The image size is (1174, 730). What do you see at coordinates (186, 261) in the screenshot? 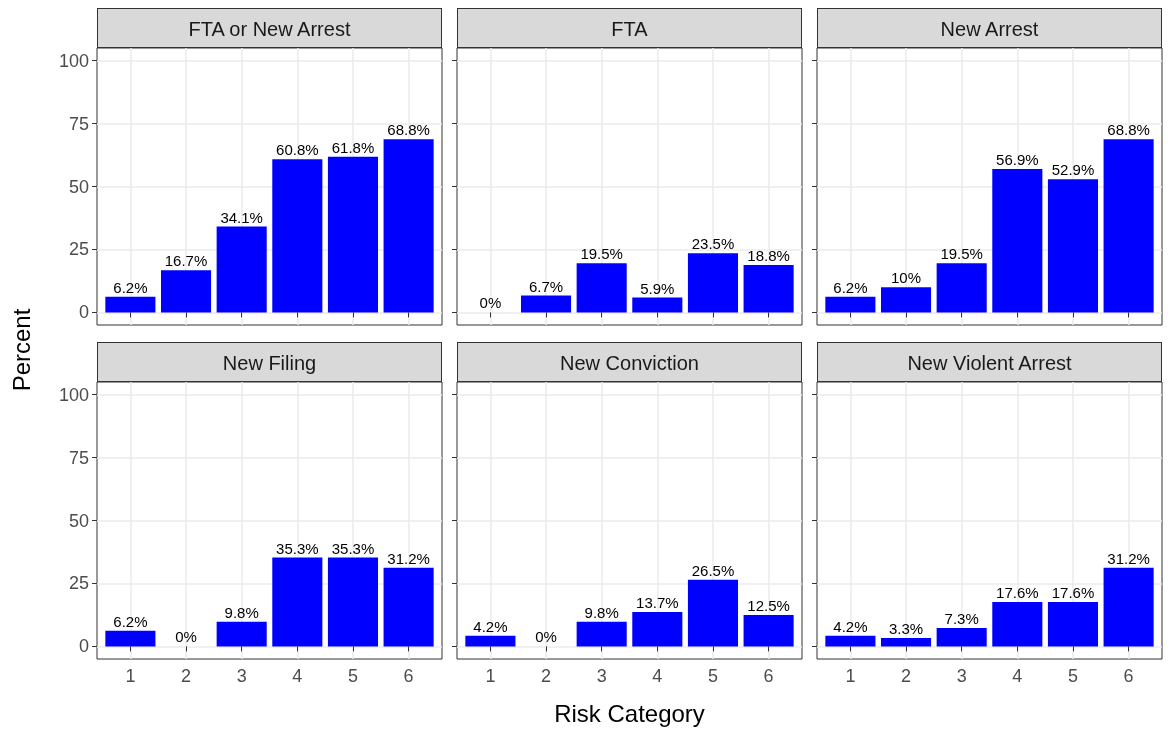
I see `data-label: 16.7%` at bounding box center [186, 261].